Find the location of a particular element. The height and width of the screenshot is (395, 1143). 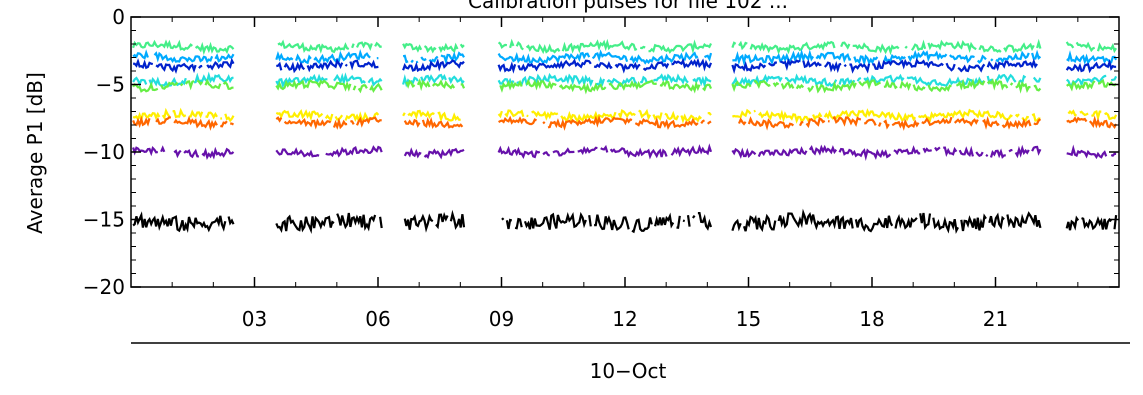

x-tick-label: 03 is located at coordinates (254, 319).